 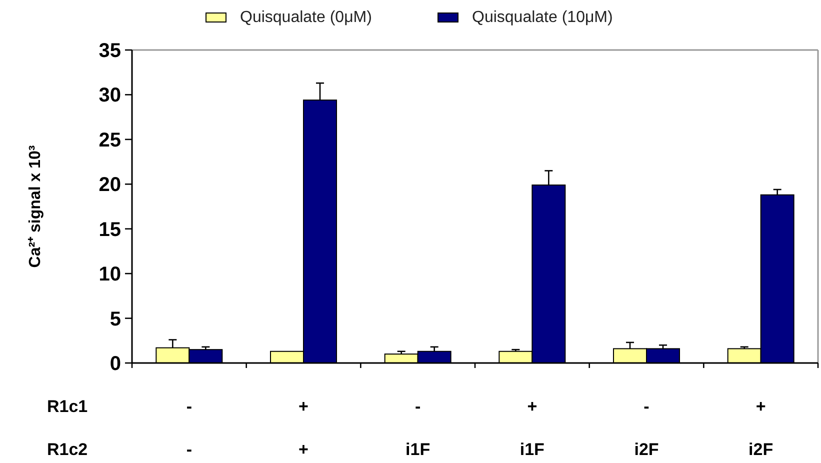 What do you see at coordinates (109, 51) in the screenshot?
I see `y-tick-label: 35` at bounding box center [109, 51].